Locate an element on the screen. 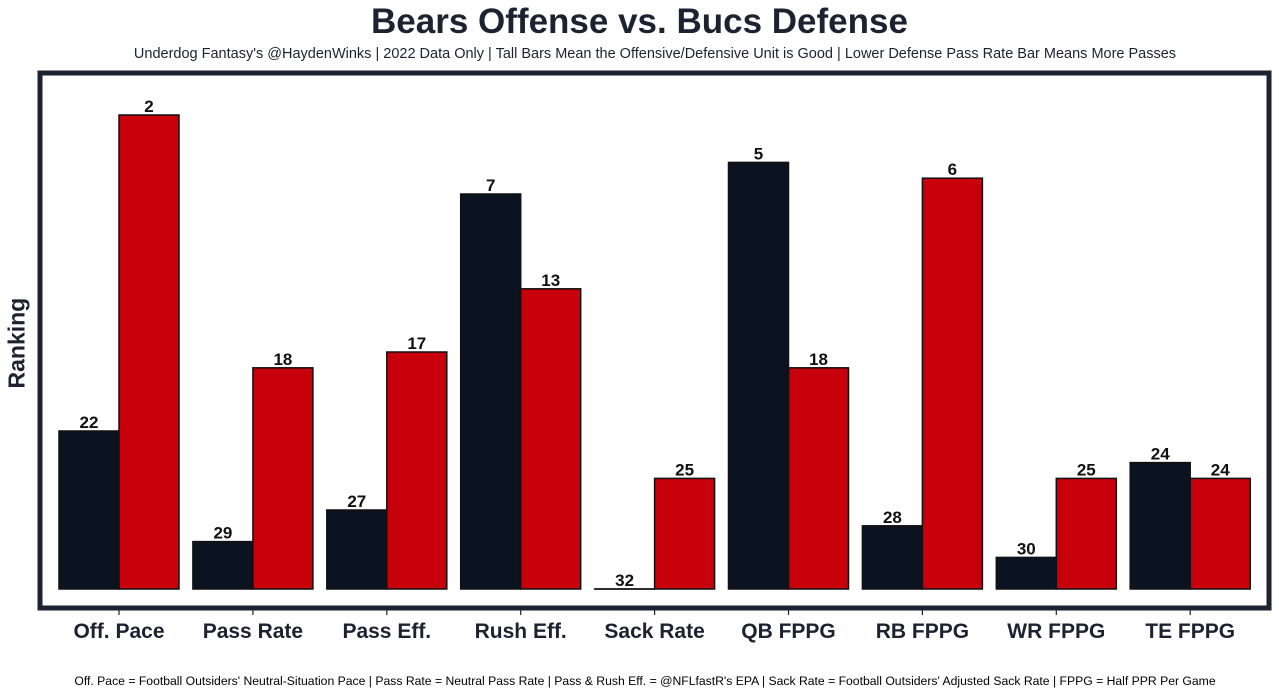  bears-value-label-6: 28 is located at coordinates (892, 517).